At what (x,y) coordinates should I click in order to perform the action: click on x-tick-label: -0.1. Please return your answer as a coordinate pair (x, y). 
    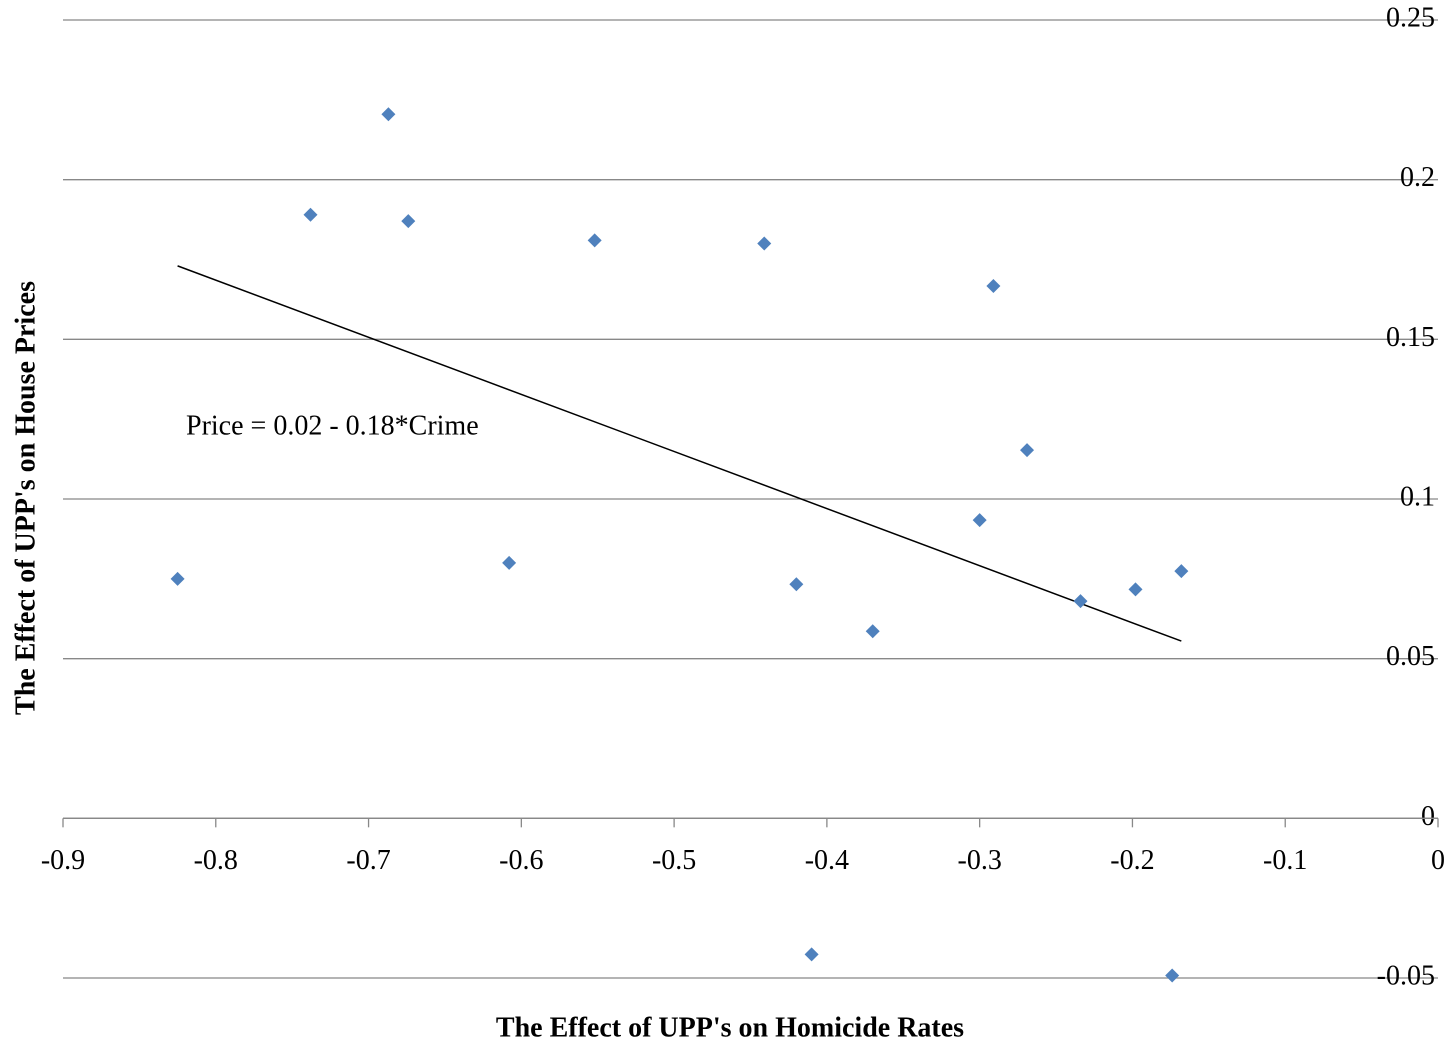
    Looking at the image, I should click on (1285, 860).